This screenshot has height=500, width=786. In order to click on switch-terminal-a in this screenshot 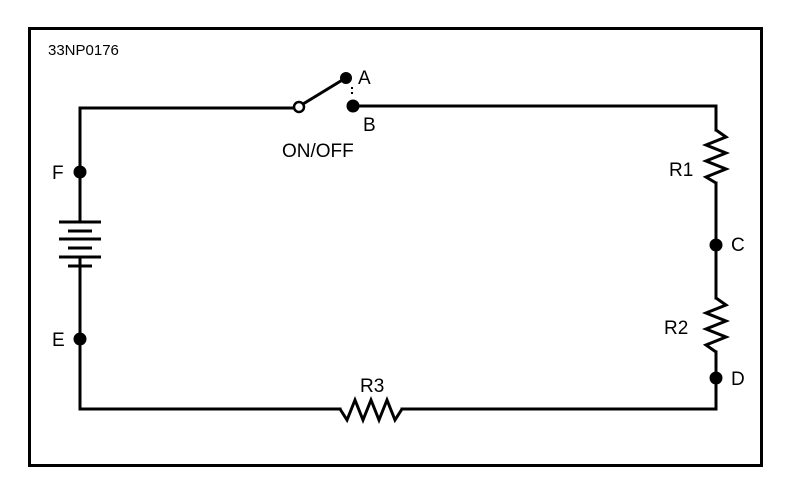, I will do `click(346, 78)`.